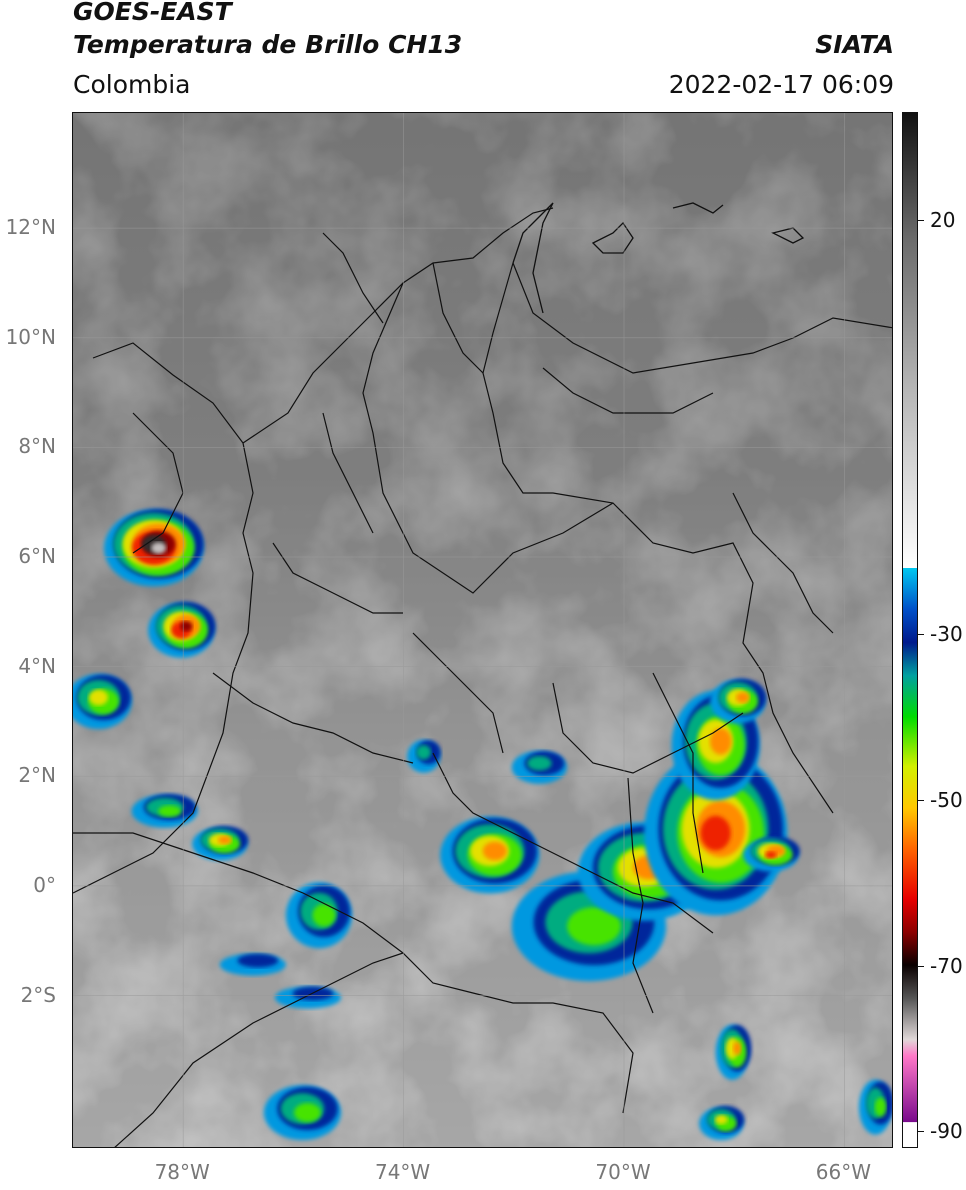 The image size is (966, 1190). Describe the element at coordinates (38, 994) in the screenshot. I see `lat-tick-label: 2°S` at that location.